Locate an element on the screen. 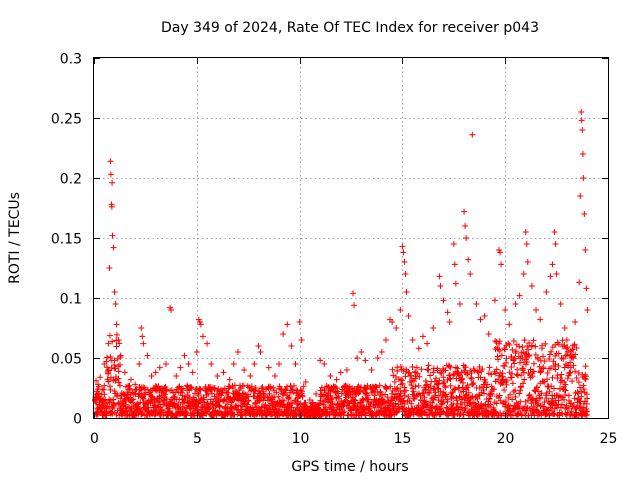 Image resolution: width=640 pixels, height=480 pixels. y-tick-label: 0.3 is located at coordinates (71, 60).